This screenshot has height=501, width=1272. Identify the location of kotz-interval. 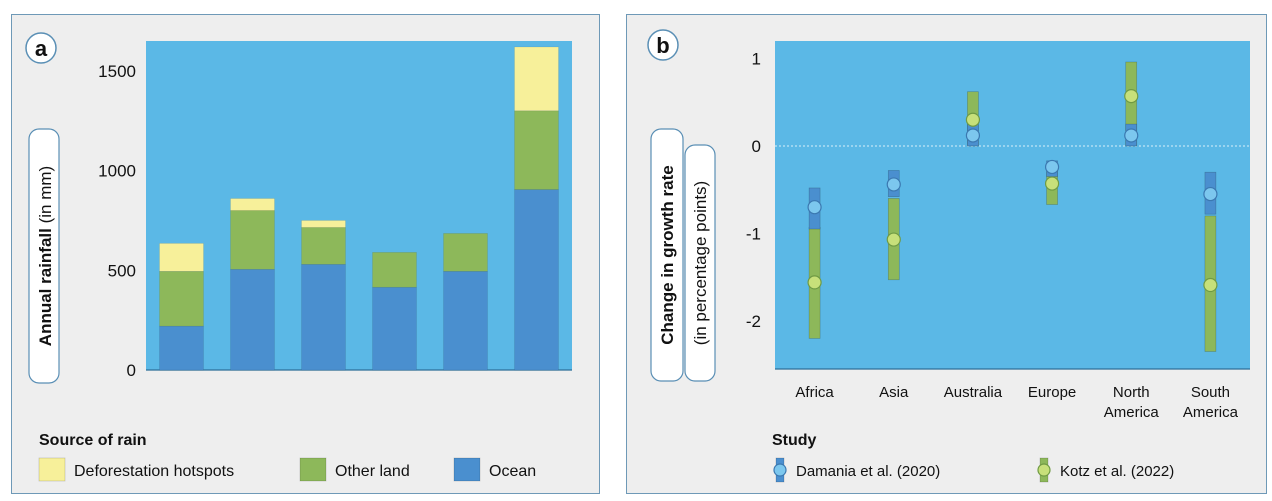
(1131, 104).